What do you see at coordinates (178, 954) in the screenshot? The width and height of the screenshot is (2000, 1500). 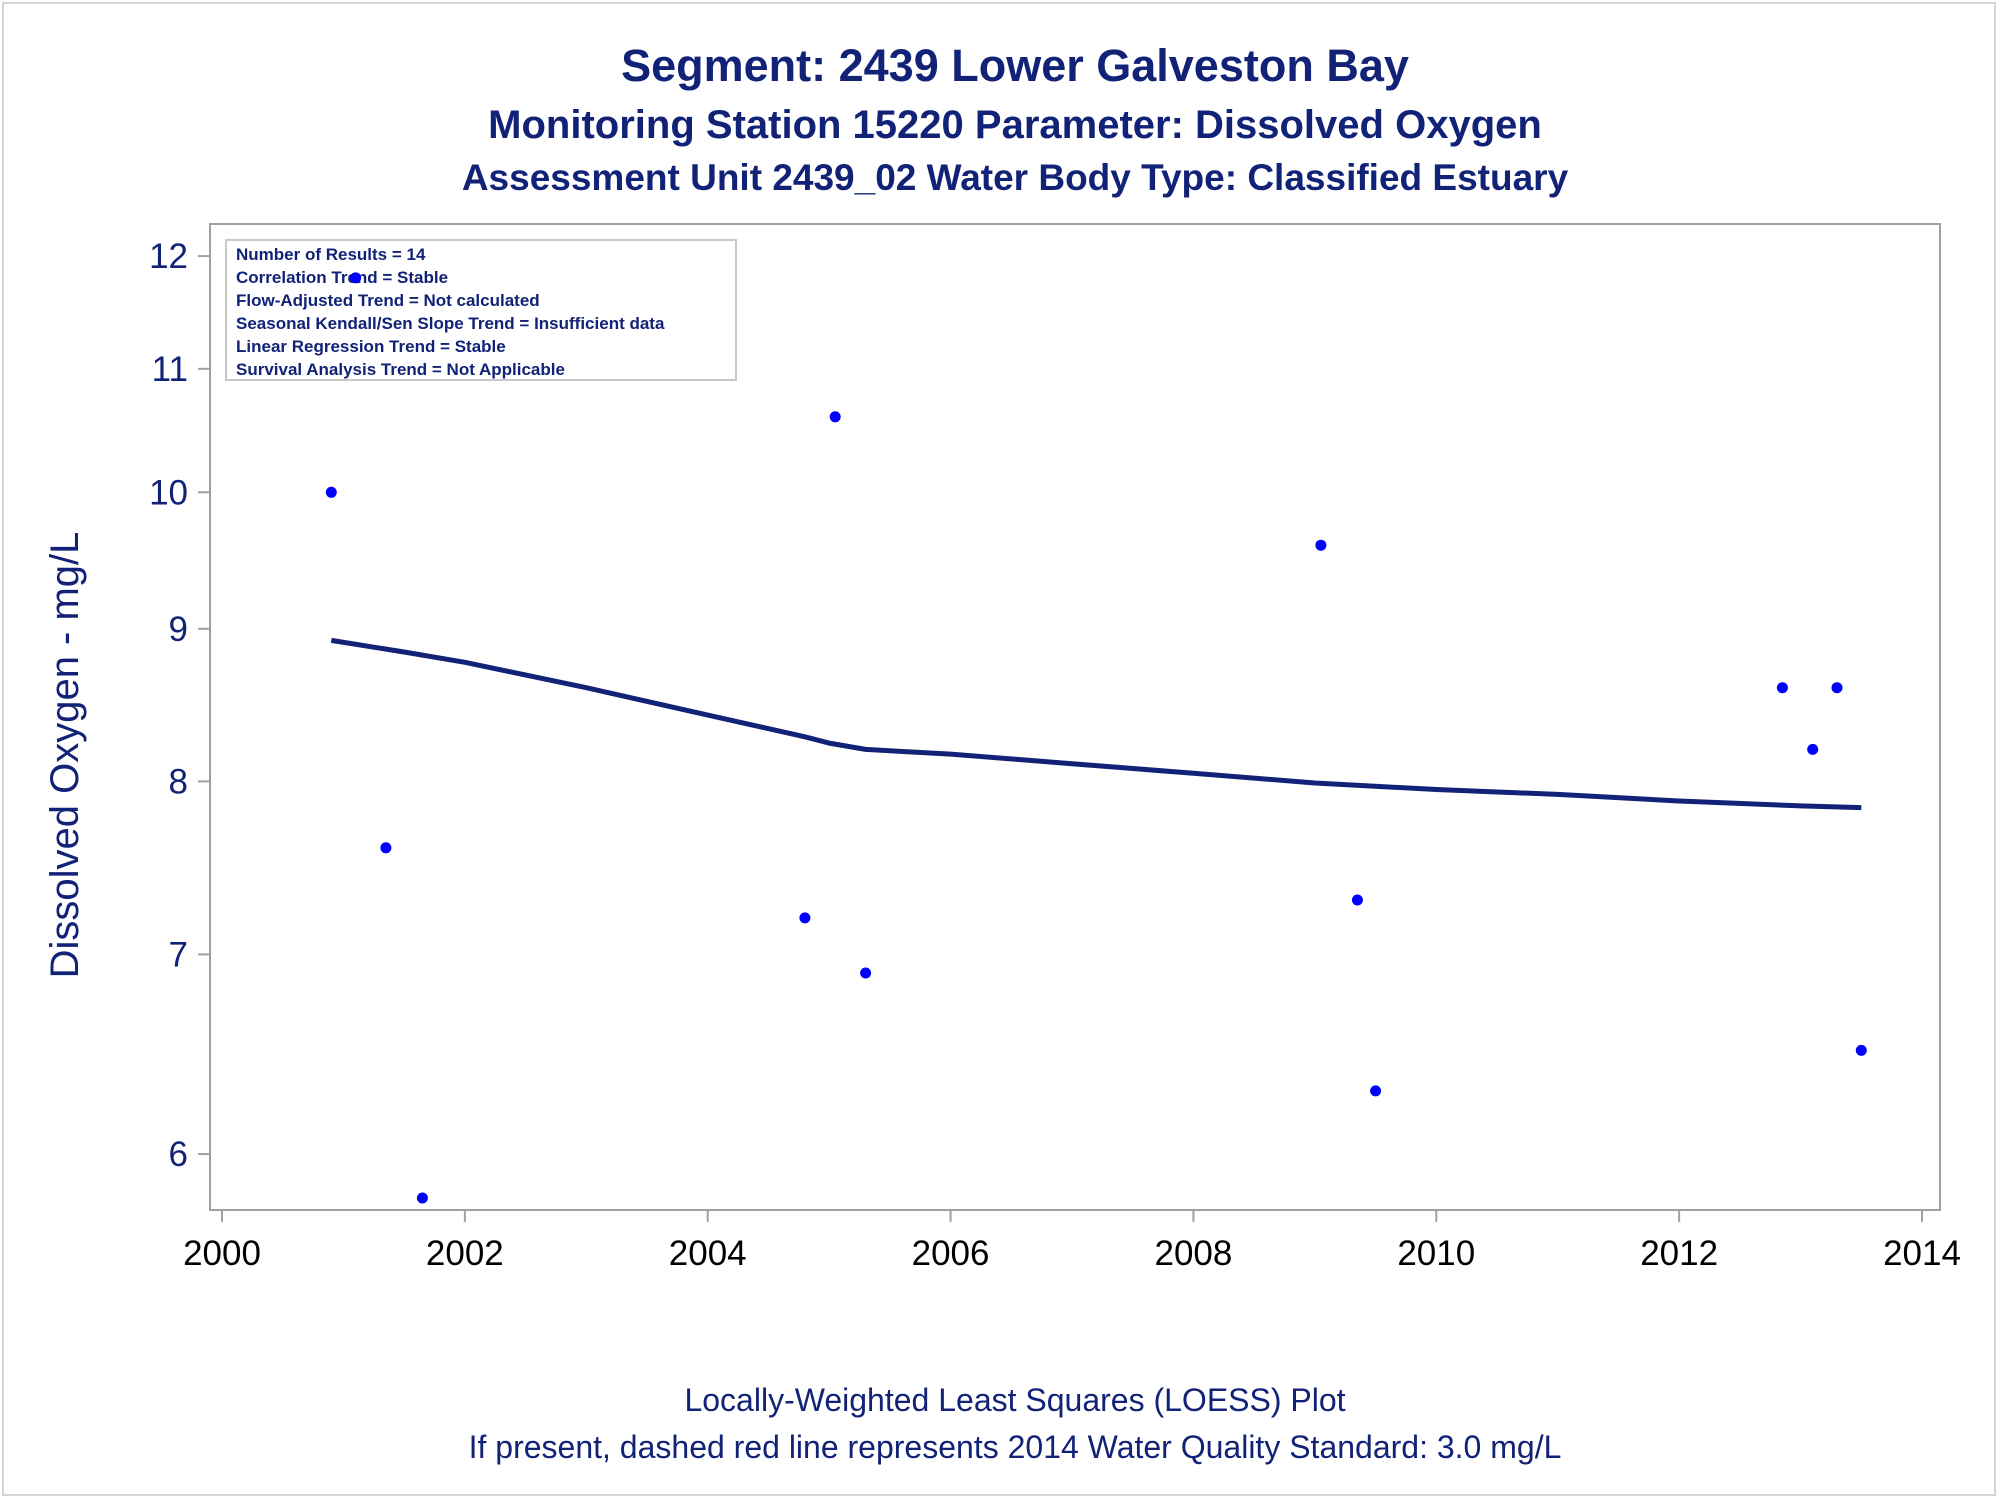 I see `y-tick-label: 7` at bounding box center [178, 954].